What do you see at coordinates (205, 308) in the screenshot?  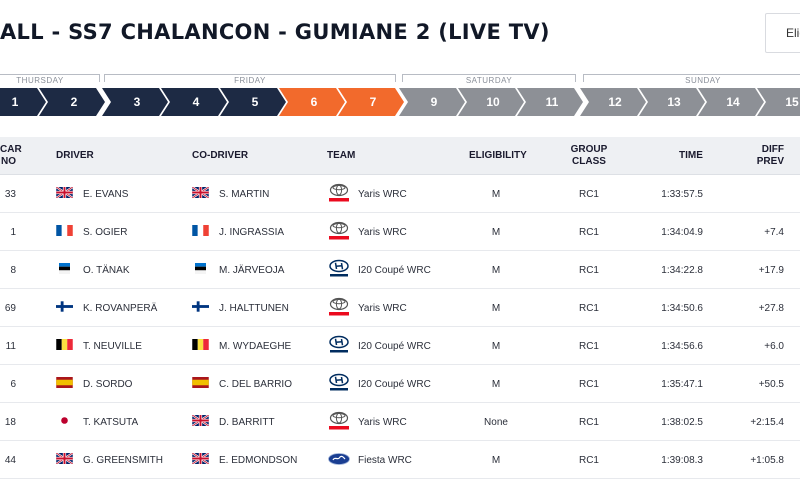 I see `fi-flag-icon` at bounding box center [205, 308].